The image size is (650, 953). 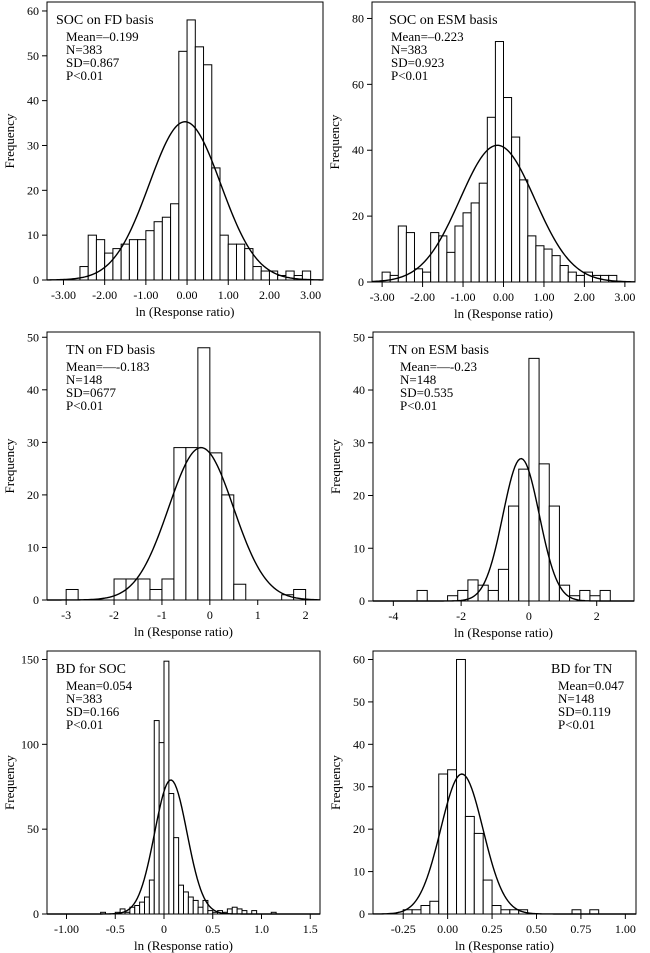 I want to click on x-tick-label: 0.00, so click(x=187, y=295).